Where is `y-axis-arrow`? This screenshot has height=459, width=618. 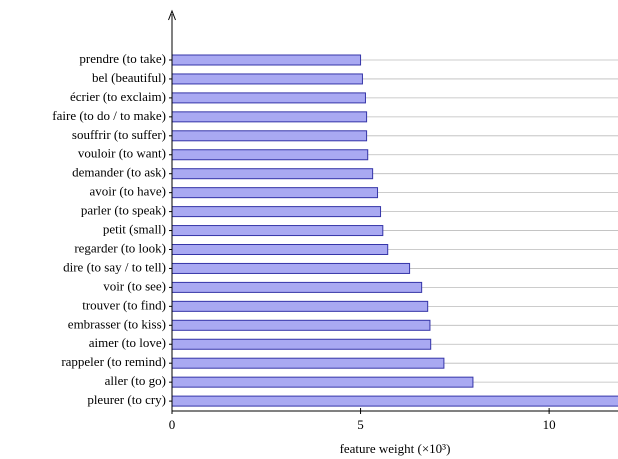
y-axis-arrow is located at coordinates (172, 15).